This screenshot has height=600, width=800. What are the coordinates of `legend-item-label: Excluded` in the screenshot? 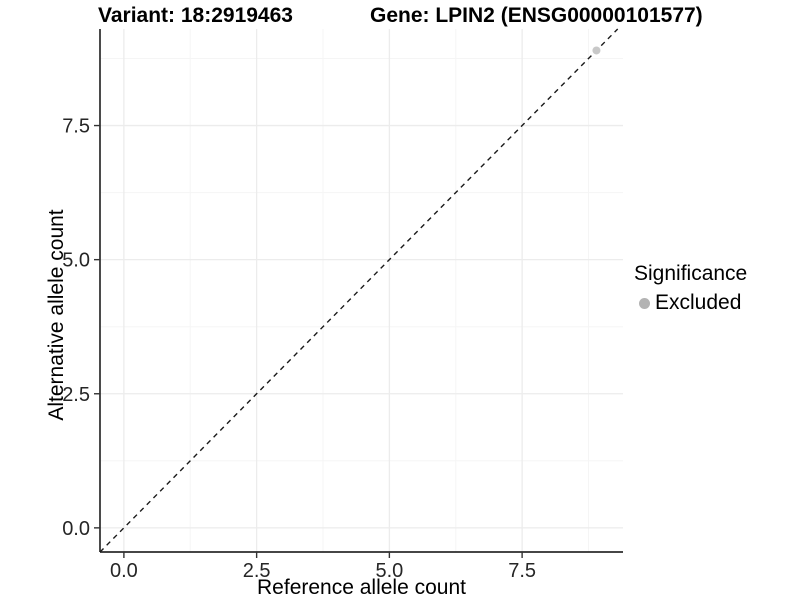 It's located at (698, 302).